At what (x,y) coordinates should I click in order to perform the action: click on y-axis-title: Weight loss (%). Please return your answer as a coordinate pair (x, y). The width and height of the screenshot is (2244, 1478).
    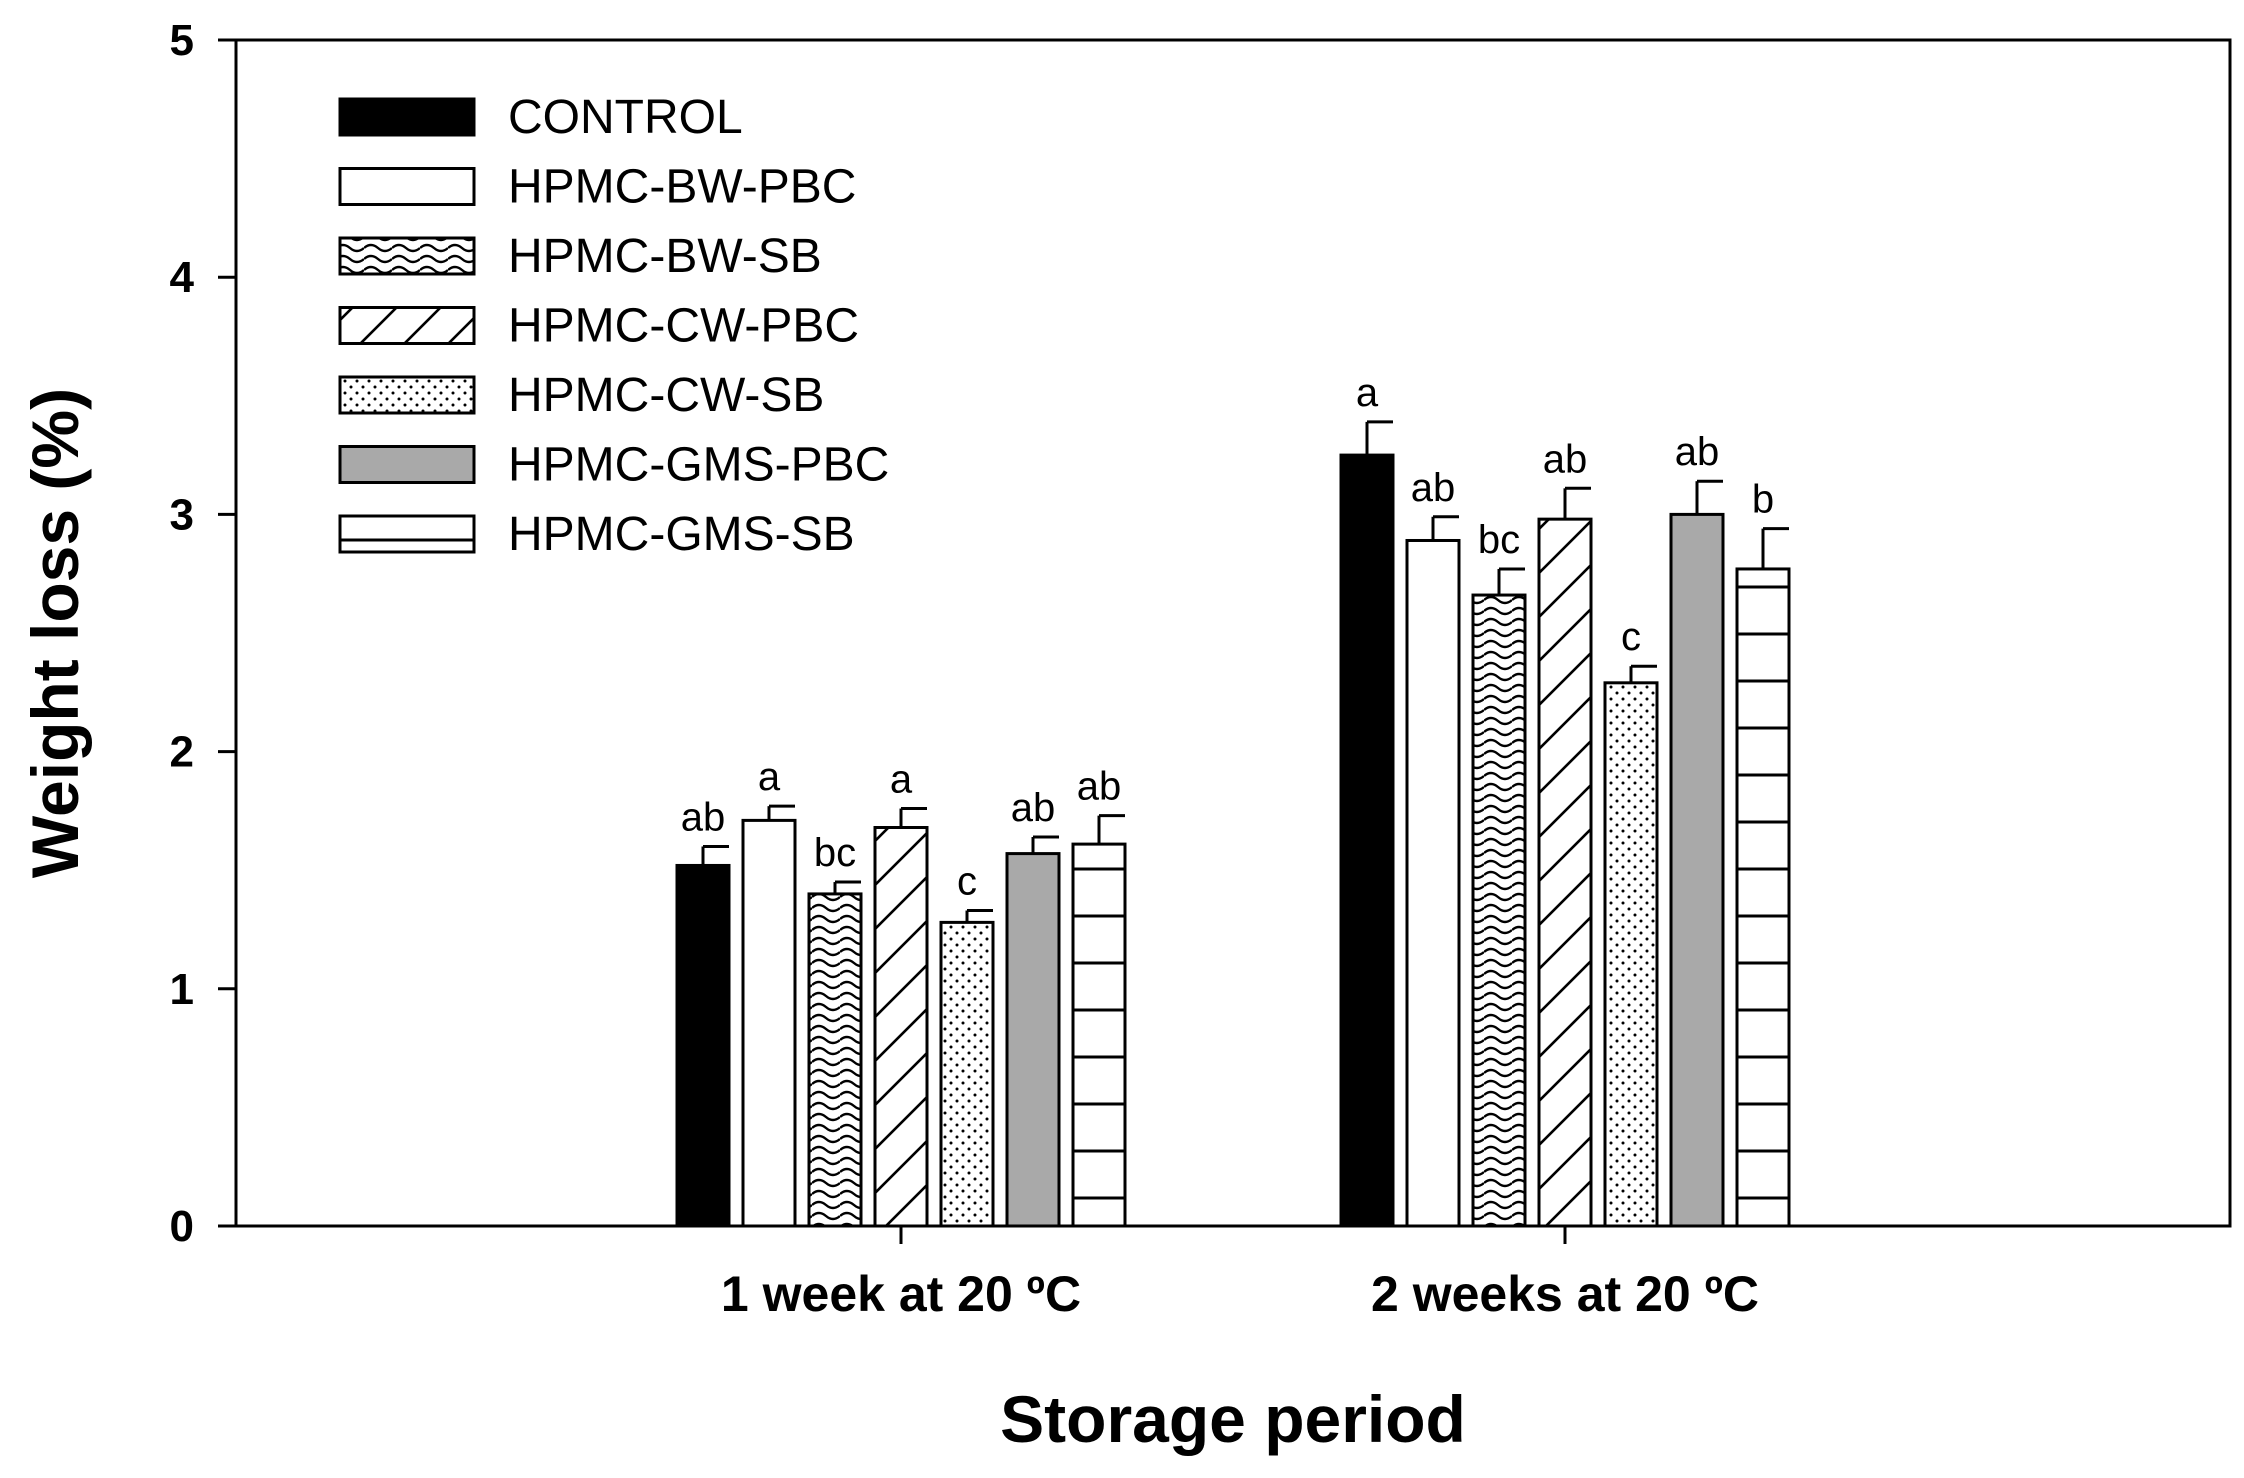
    Looking at the image, I should click on (55, 633).